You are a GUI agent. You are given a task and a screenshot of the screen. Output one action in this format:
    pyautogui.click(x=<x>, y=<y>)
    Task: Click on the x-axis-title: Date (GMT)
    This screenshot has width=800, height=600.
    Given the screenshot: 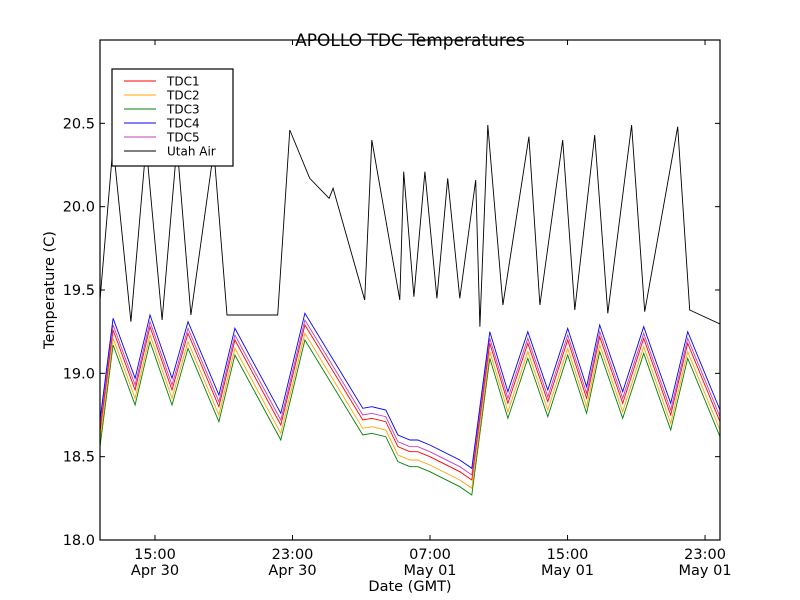 What is the action you would take?
    pyautogui.click(x=409, y=587)
    